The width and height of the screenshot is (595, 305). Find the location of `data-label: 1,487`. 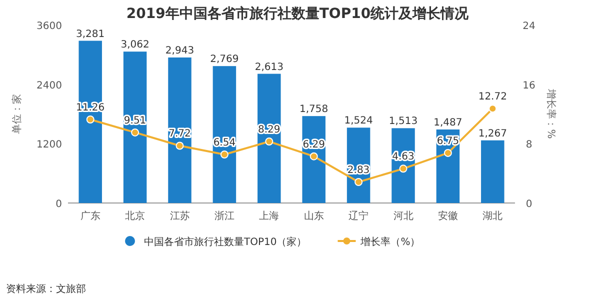

data-label: 1,487 is located at coordinates (448, 122).